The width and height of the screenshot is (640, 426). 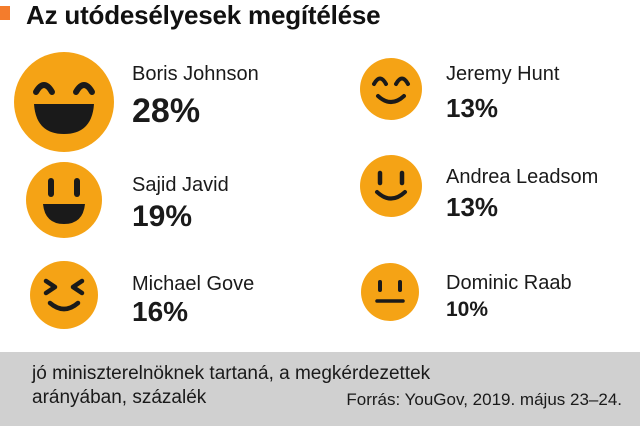 What do you see at coordinates (203, 15) in the screenshot?
I see `chart-title: Az utódesélyesek megítélése` at bounding box center [203, 15].